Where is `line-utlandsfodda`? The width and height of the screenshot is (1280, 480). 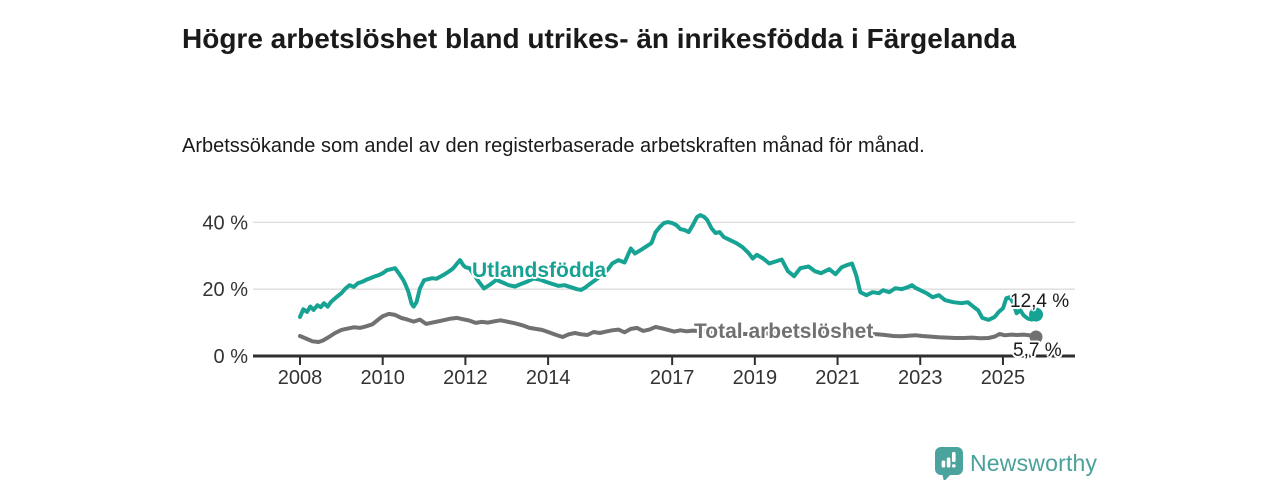
line-utlandsfodda is located at coordinates (668, 267).